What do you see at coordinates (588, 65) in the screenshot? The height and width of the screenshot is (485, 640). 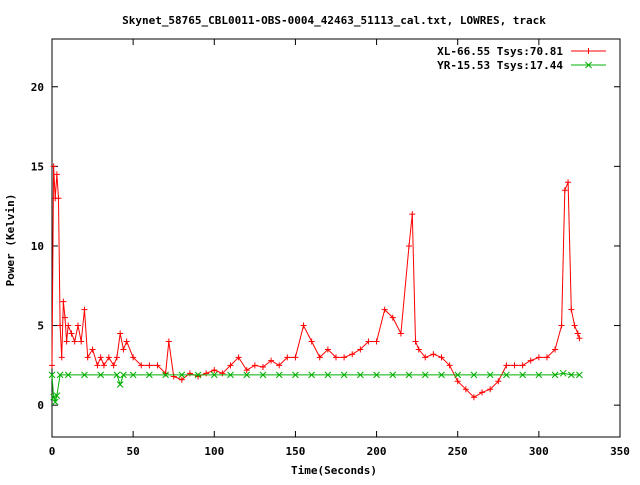 I see `legend-entry-marker` at bounding box center [588, 65].